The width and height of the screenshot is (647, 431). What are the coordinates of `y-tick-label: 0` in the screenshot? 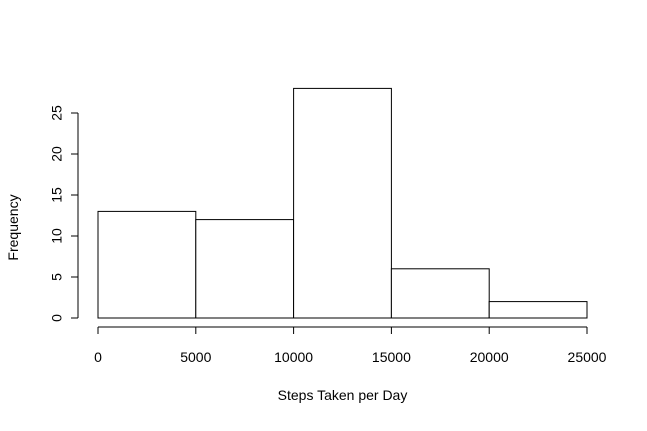 It's located at (57, 318).